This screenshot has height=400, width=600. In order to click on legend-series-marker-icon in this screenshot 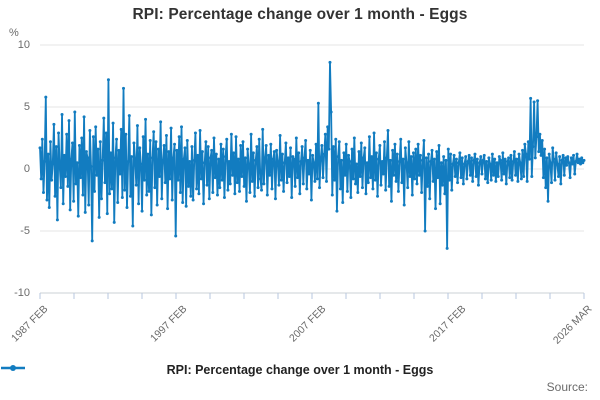, I will do `click(13, 368)`.